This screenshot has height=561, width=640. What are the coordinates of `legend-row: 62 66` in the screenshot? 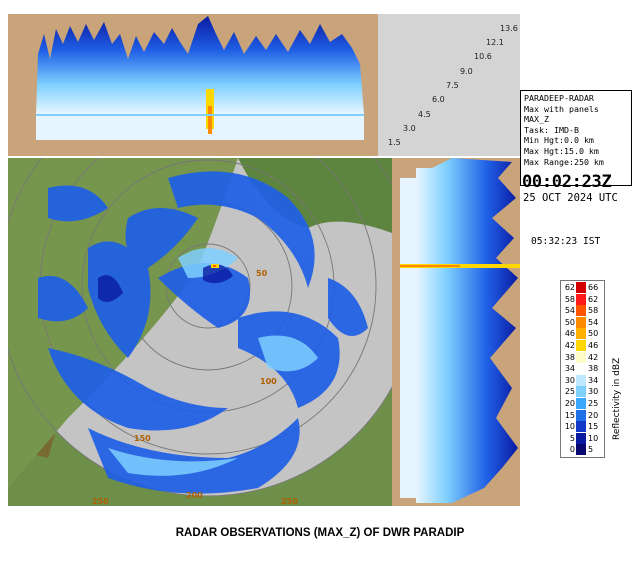 It's located at (582, 287).